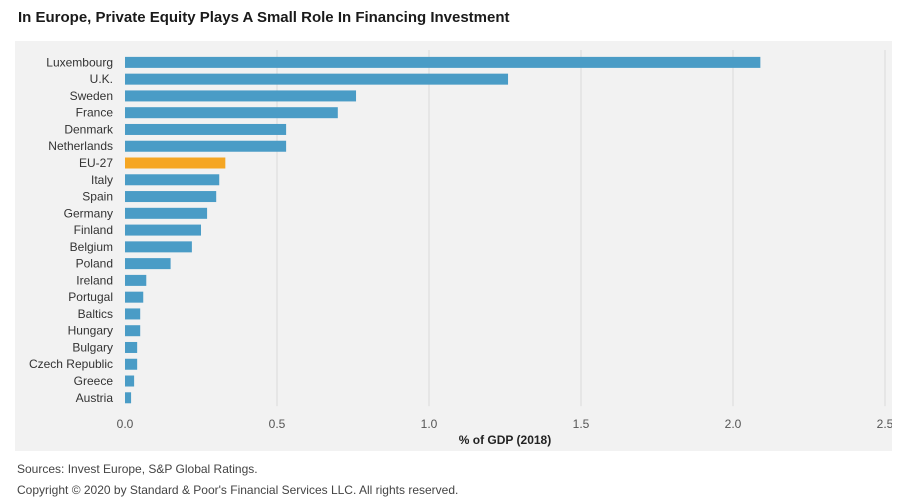  I want to click on bar-luxembourg, so click(443, 62).